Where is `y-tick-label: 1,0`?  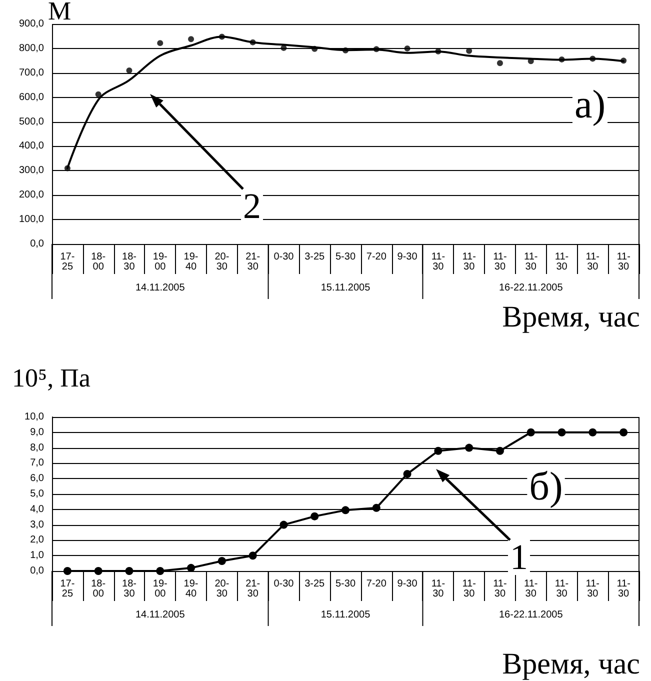
y-tick-label: 1,0 is located at coordinates (37, 556).